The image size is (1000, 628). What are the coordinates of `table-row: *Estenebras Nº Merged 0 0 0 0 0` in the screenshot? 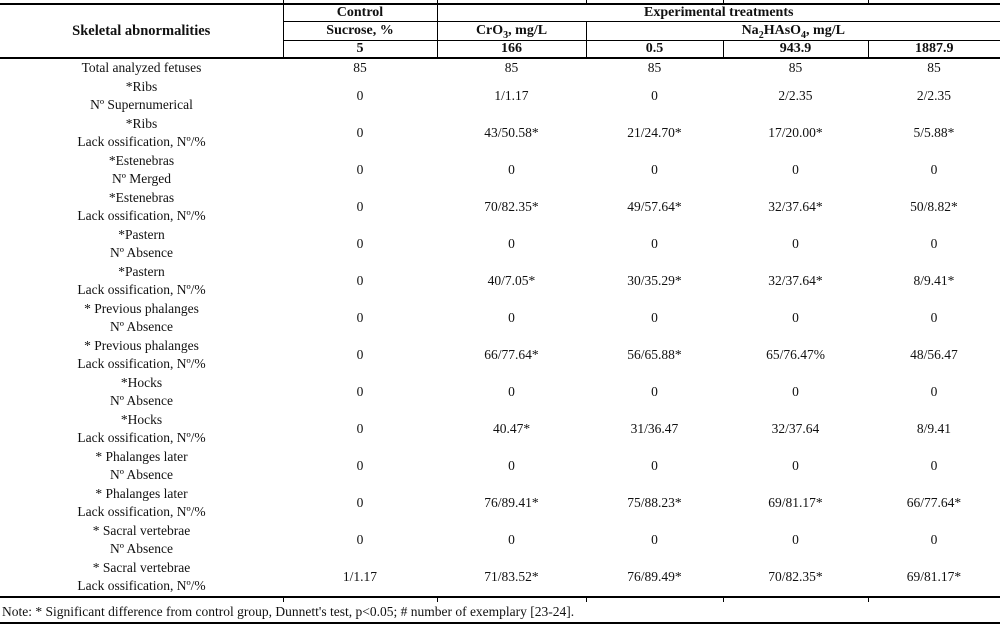 It's located at (500, 170).